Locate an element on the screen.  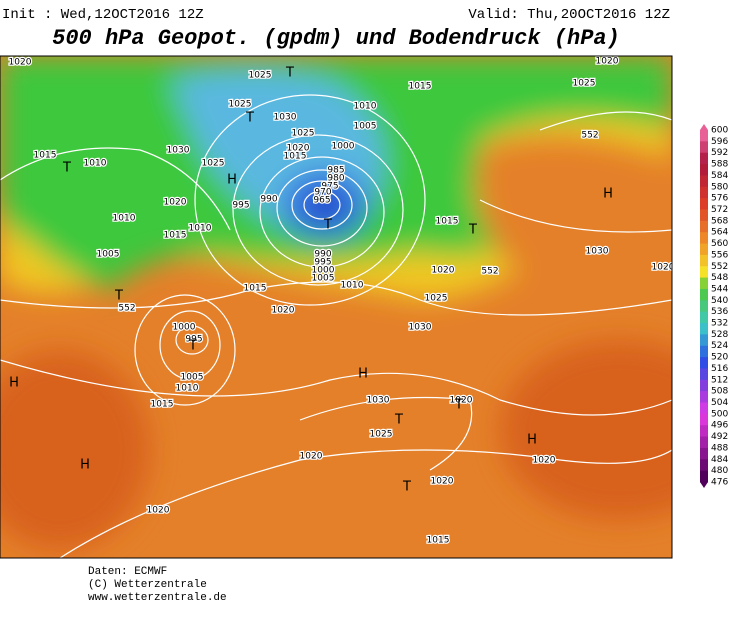
colorbar-label: 540 is located at coordinates (719, 301).